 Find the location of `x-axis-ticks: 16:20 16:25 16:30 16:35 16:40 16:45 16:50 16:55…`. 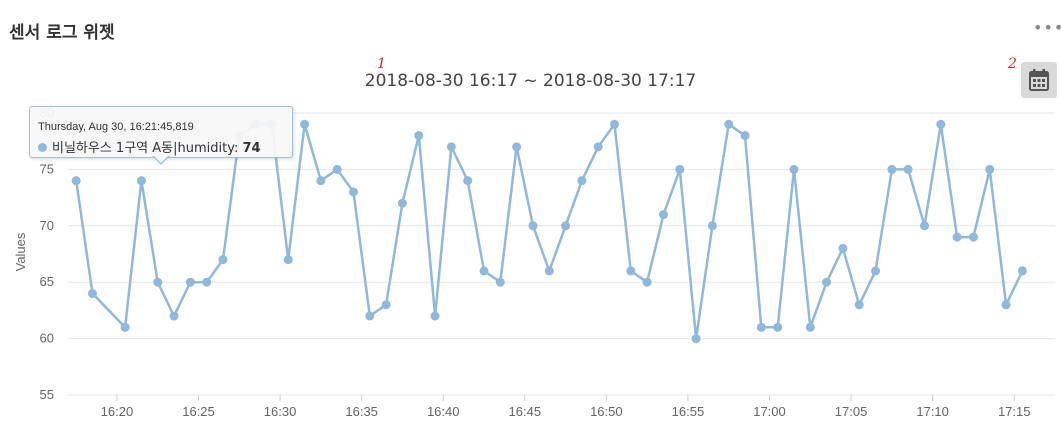

x-axis-ticks: 16:20 16:25 16:30 16:35 16:40 16:45 16:50 16:55… is located at coordinates (566, 407).